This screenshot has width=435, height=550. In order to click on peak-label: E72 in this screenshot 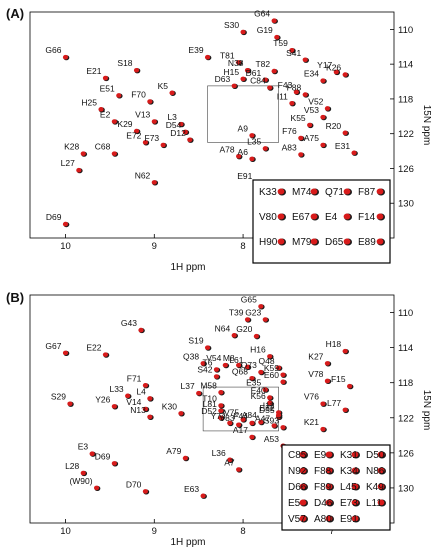, I will do `click(133, 135)`.